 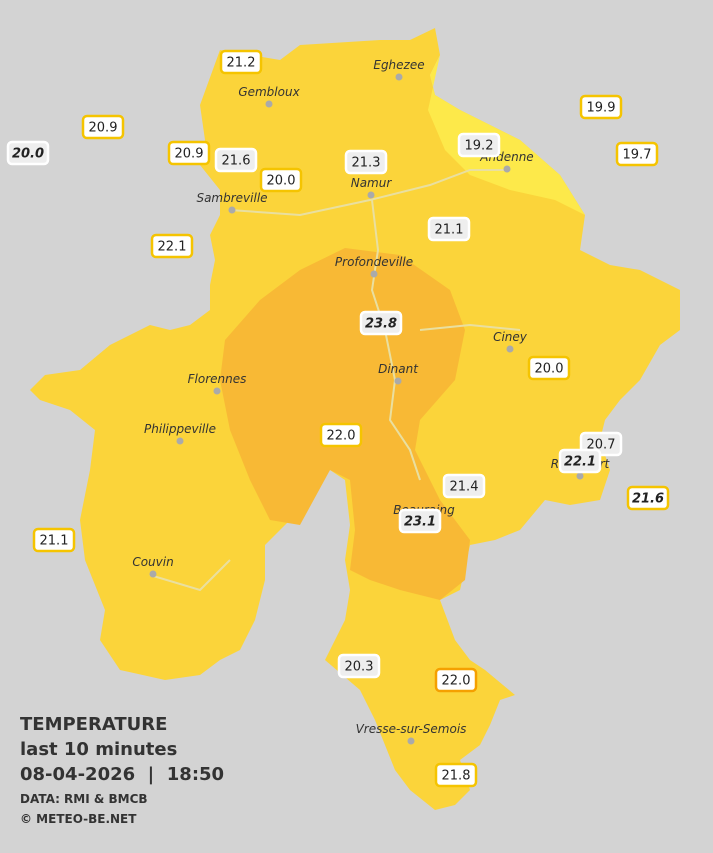 What do you see at coordinates (217, 379) in the screenshot?
I see `city-label: Florennes` at bounding box center [217, 379].